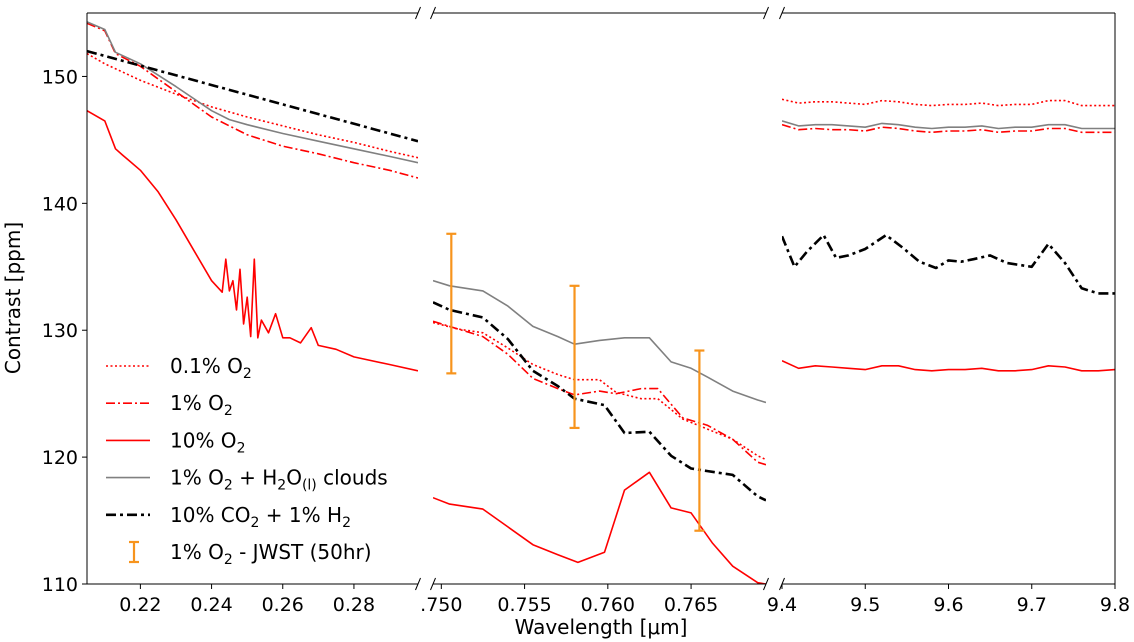  I want to click on x-axis-title: Wavelength [μm], so click(601, 627).